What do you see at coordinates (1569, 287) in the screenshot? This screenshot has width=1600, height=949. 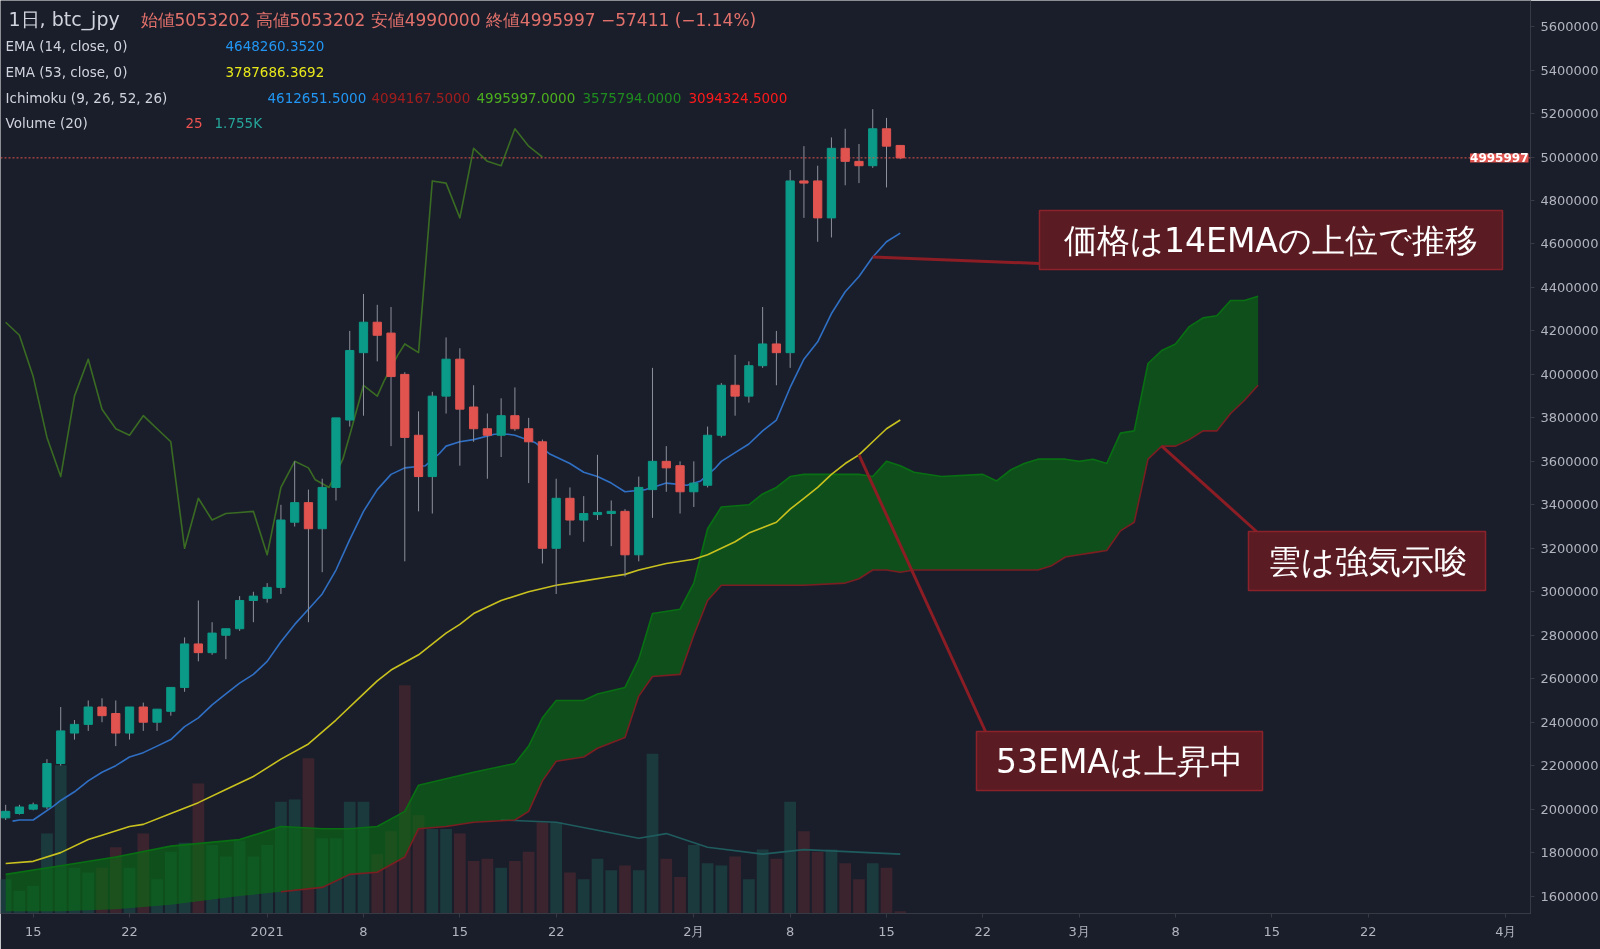 I see `y-tick-label: 4400000` at bounding box center [1569, 287].